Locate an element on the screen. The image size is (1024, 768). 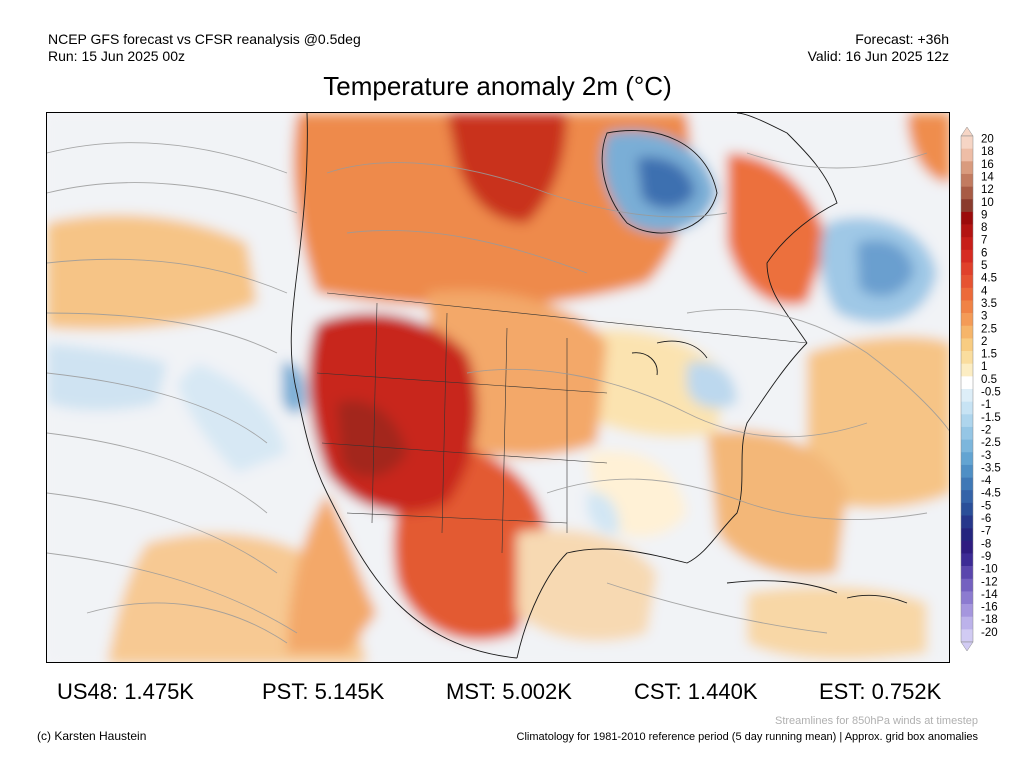
header-right: Forecast: +36h Valid: 16 Jun 2025 12z is located at coordinates (878, 48).